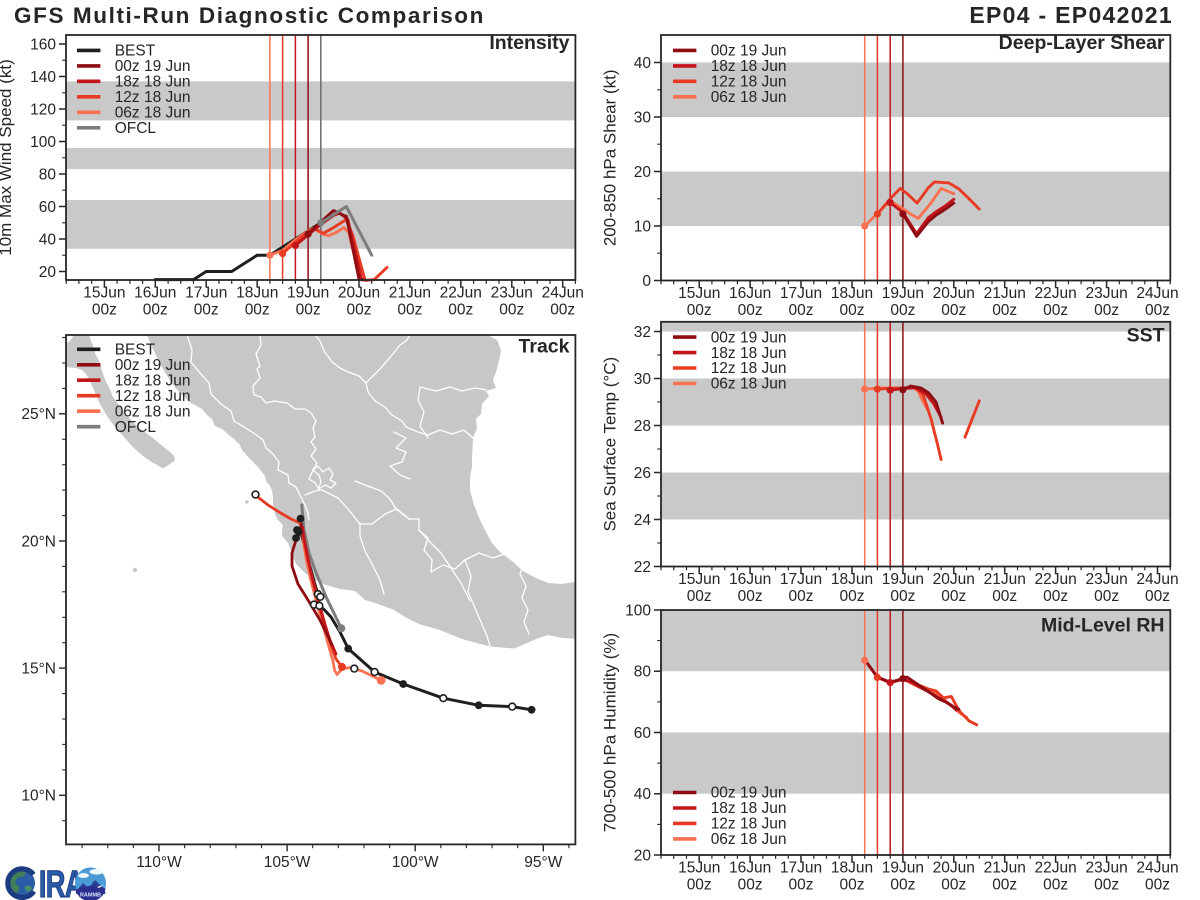 This screenshot has width=1200, height=900. What do you see at coordinates (38, 668) in the screenshot?
I see `svg-text: 15°N` at bounding box center [38, 668].